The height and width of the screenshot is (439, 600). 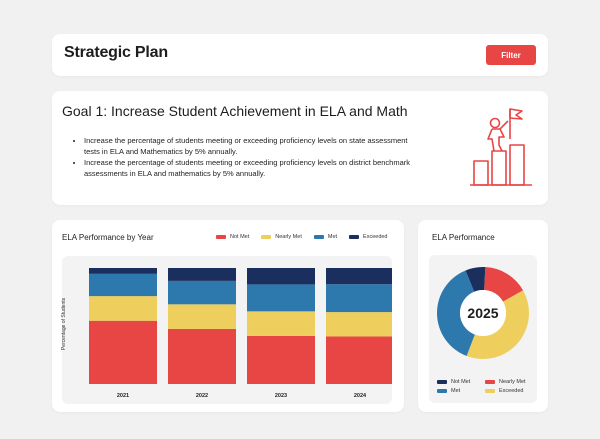 What do you see at coordinates (300, 55) in the screenshot?
I see `header-card: Strategic Plan Filter` at bounding box center [300, 55].